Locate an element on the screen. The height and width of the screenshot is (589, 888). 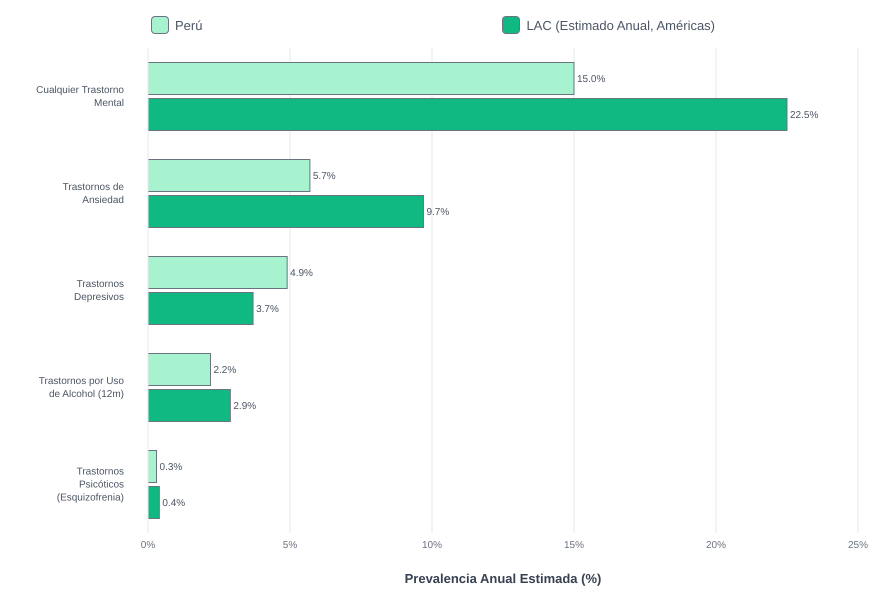
data-label: 22.5% is located at coordinates (804, 116).